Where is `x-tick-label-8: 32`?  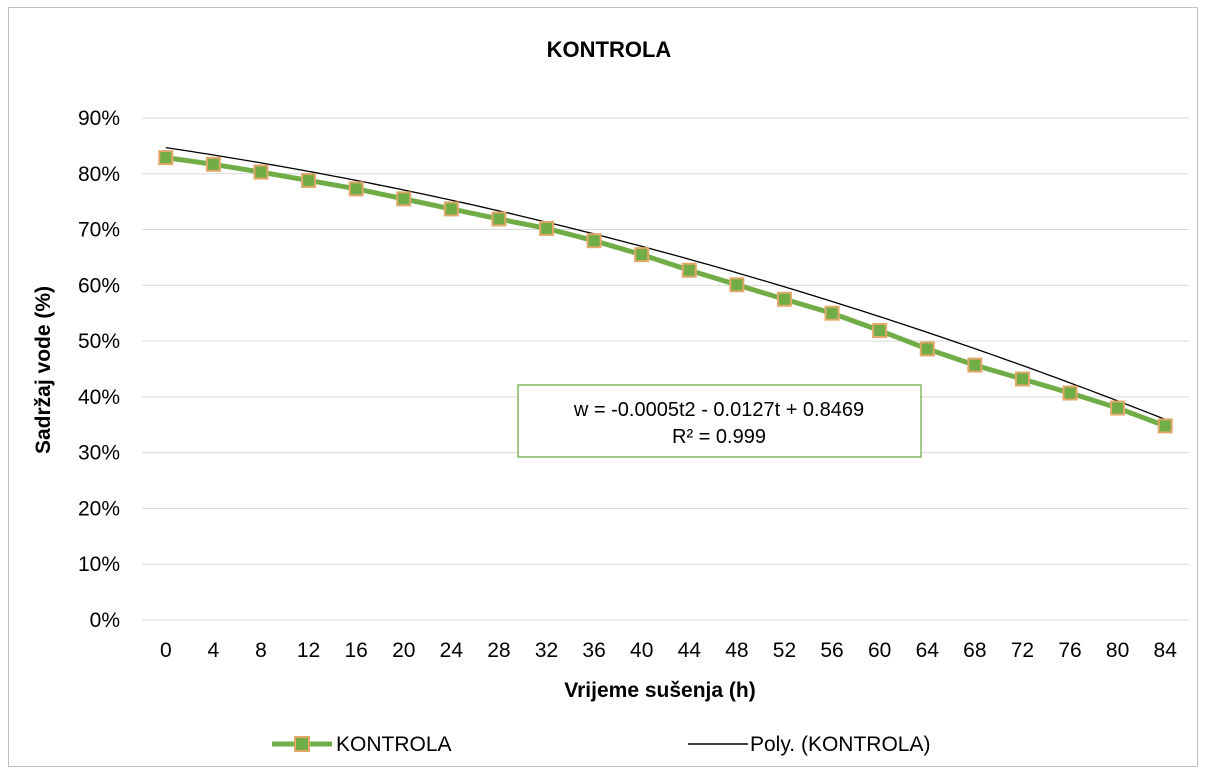 x-tick-label-8: 32 is located at coordinates (546, 650).